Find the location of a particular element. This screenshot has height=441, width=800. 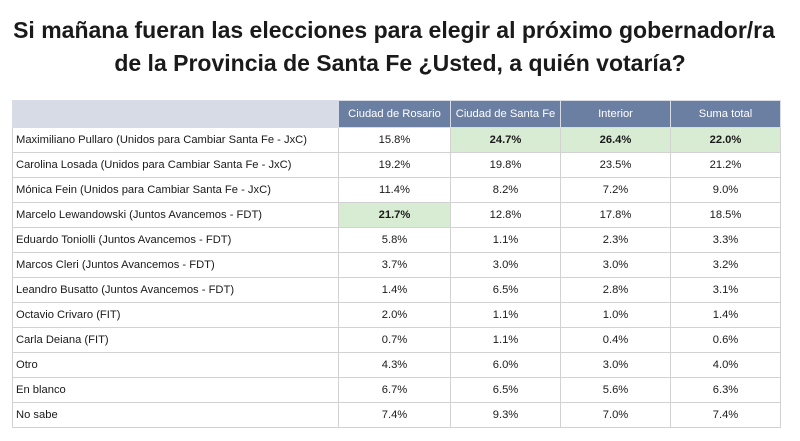

value-cell: 2.8% is located at coordinates (615, 290).